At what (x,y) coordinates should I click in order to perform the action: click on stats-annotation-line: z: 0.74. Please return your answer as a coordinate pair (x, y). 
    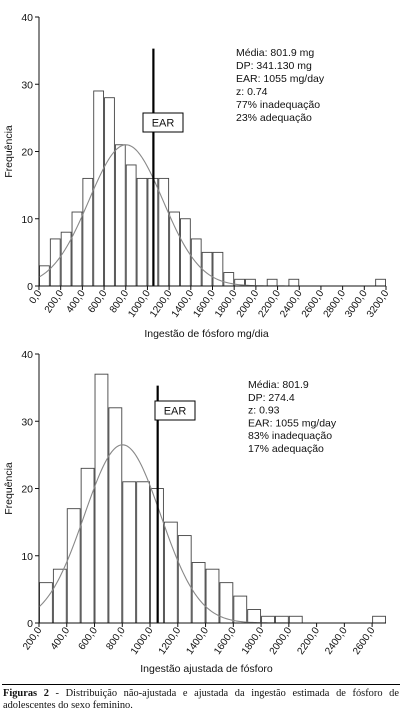
    Looking at the image, I should click on (252, 92).